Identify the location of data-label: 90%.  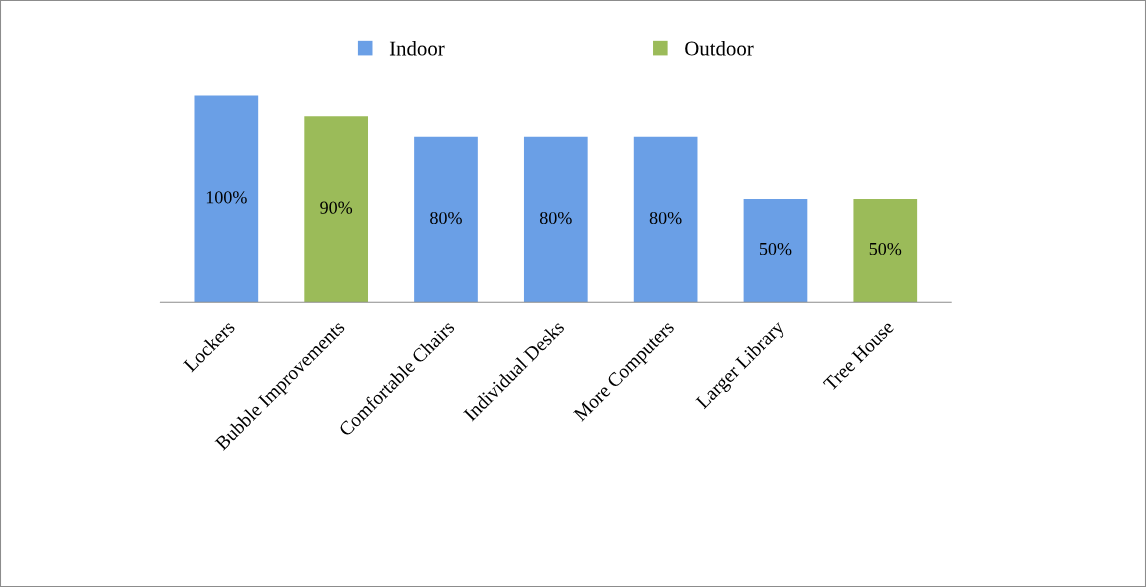
(336, 207).